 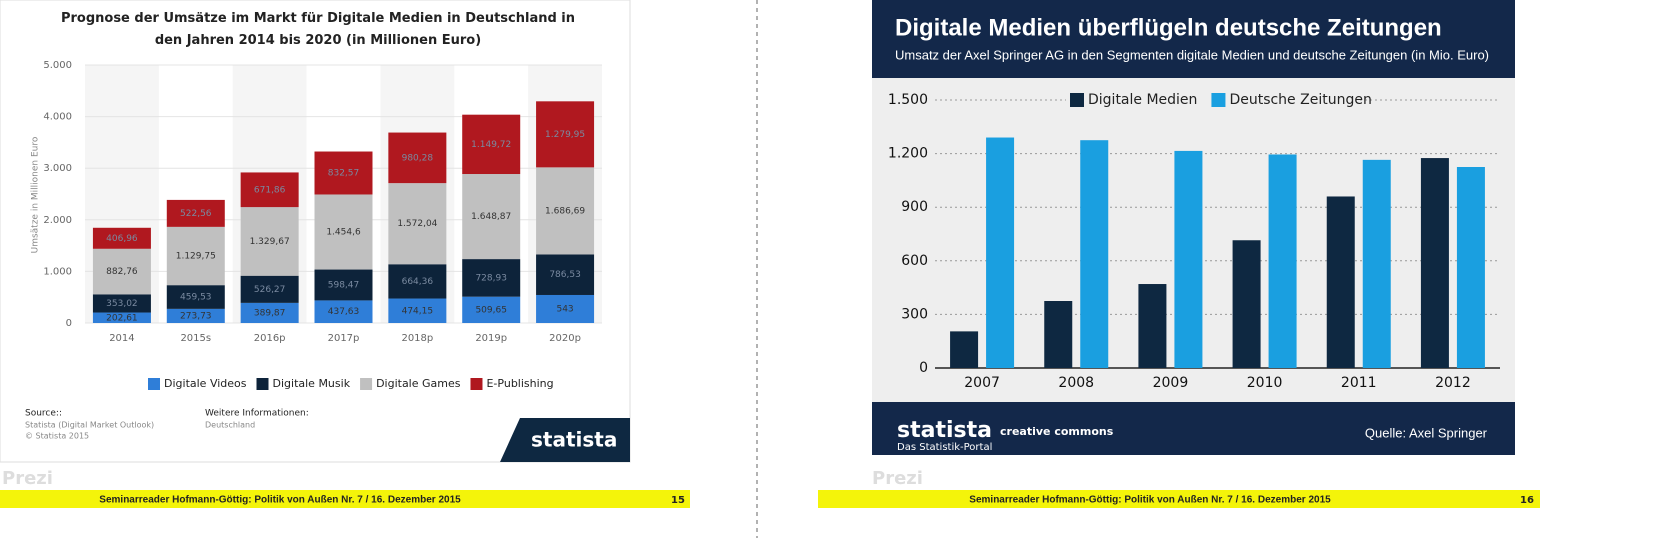 I want to click on data-label: 786,53, so click(x=565, y=275).